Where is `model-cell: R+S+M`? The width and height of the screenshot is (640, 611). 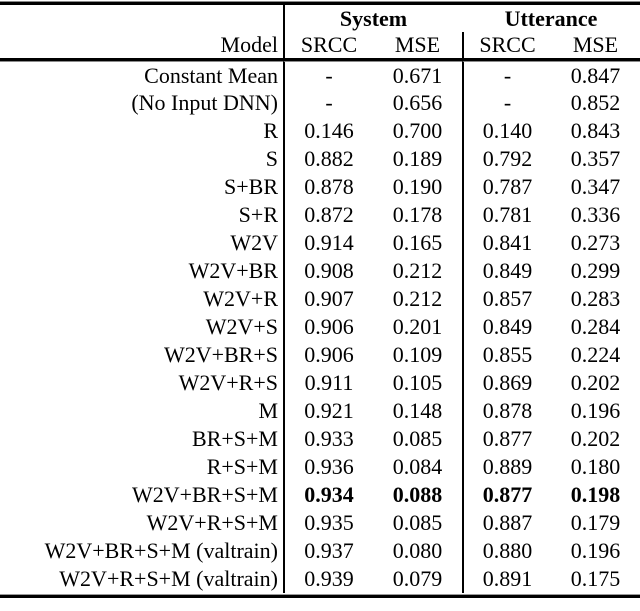 model-cell: R+S+M is located at coordinates (242, 466).